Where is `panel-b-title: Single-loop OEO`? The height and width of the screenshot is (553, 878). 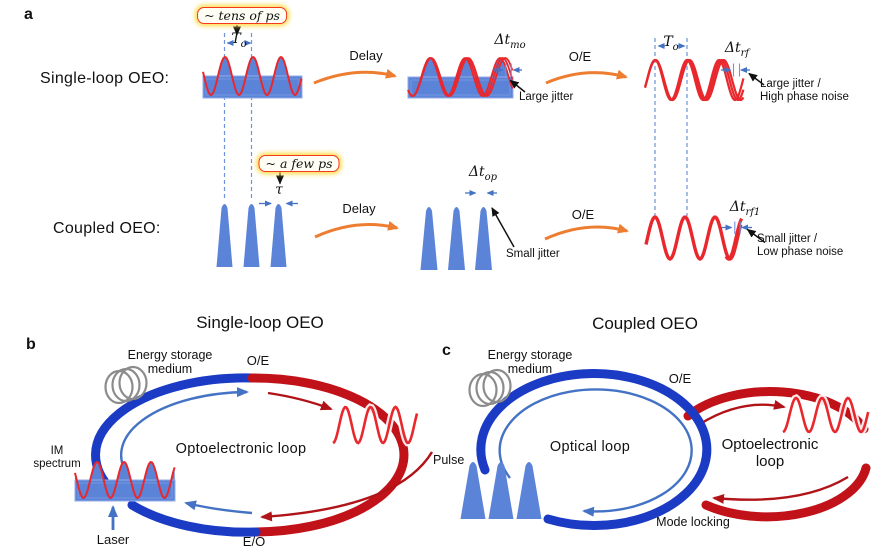 panel-b-title: Single-loop OEO is located at coordinates (260, 322).